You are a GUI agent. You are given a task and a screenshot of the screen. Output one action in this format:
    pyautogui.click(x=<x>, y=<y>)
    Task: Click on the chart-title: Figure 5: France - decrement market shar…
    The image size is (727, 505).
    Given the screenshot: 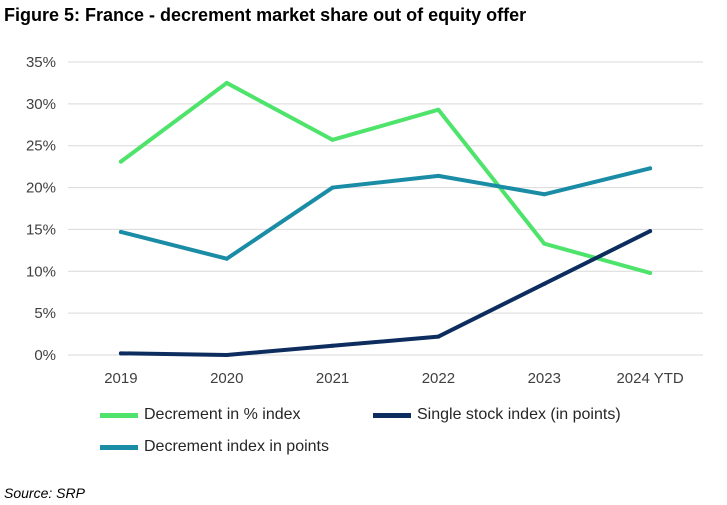 What is the action you would take?
    pyautogui.click(x=265, y=15)
    